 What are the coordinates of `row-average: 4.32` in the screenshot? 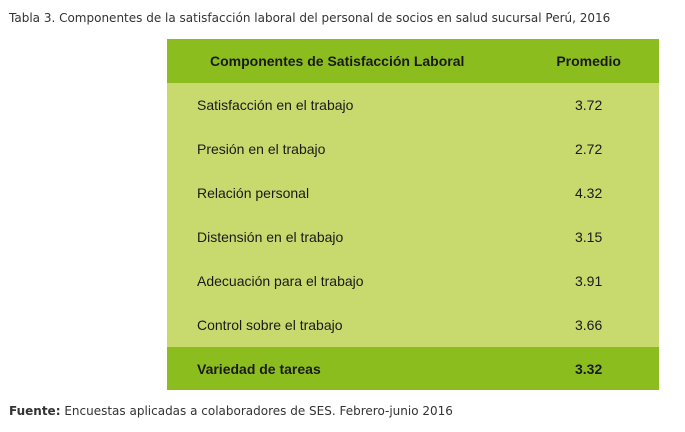 It's located at (589, 193).